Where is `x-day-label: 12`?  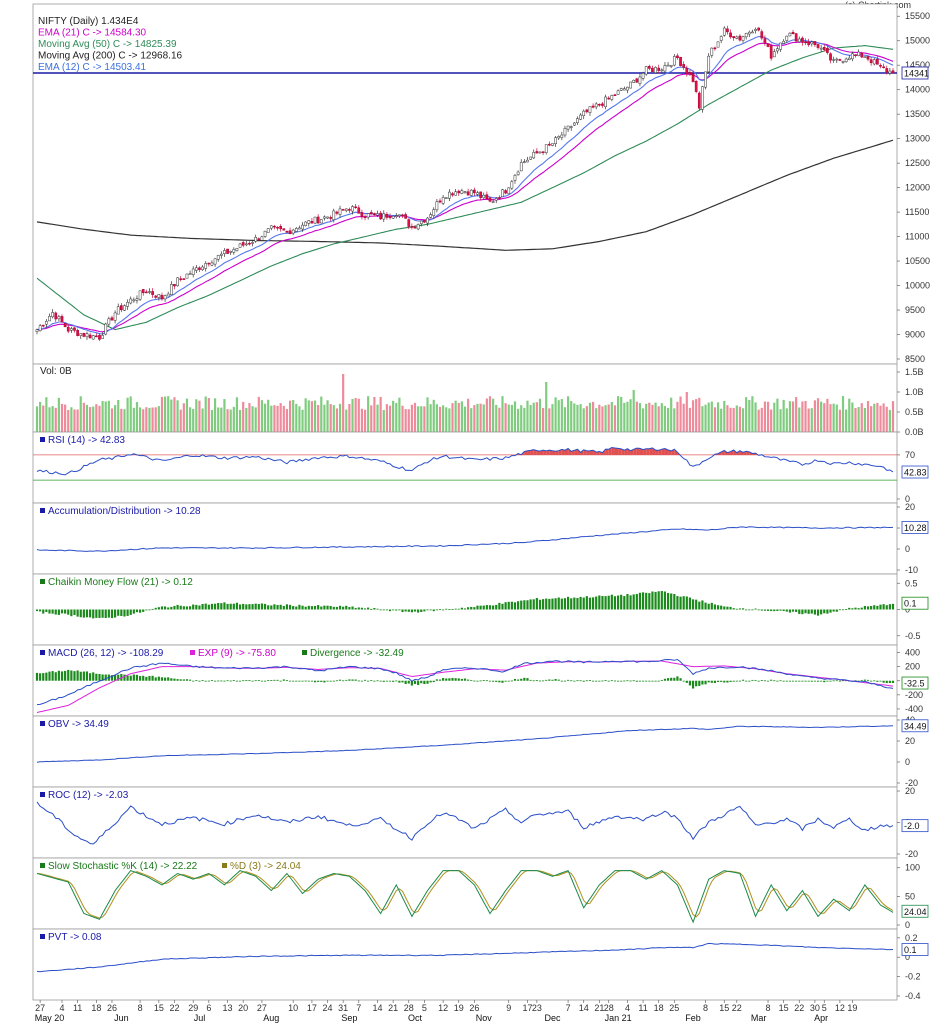 x-day-label: 12 is located at coordinates (443, 1008).